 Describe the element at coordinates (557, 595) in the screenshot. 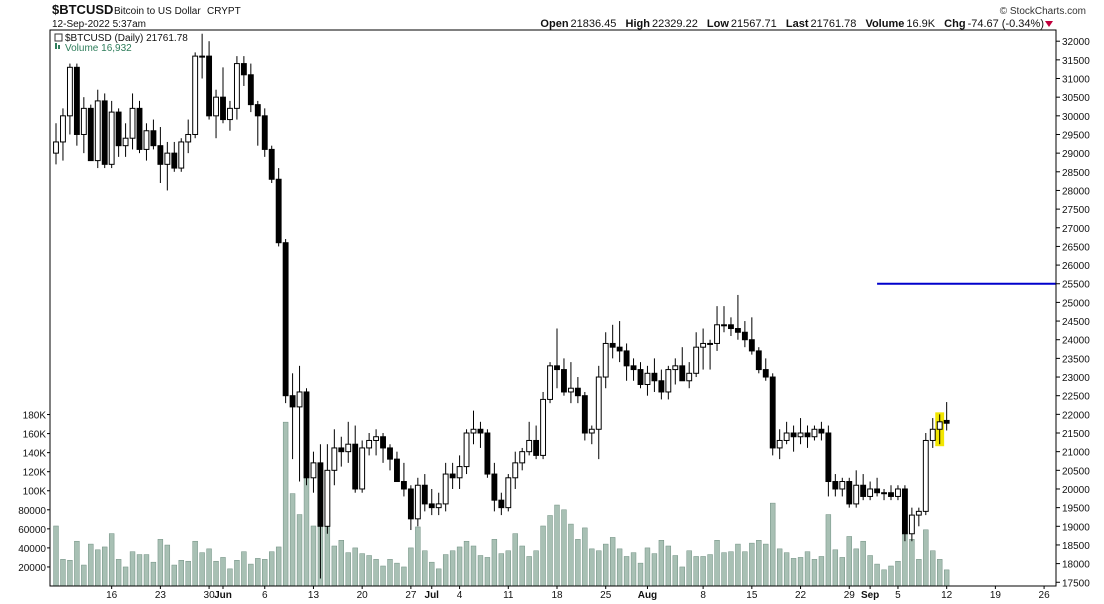

I see `date-tick-label: 18` at that location.